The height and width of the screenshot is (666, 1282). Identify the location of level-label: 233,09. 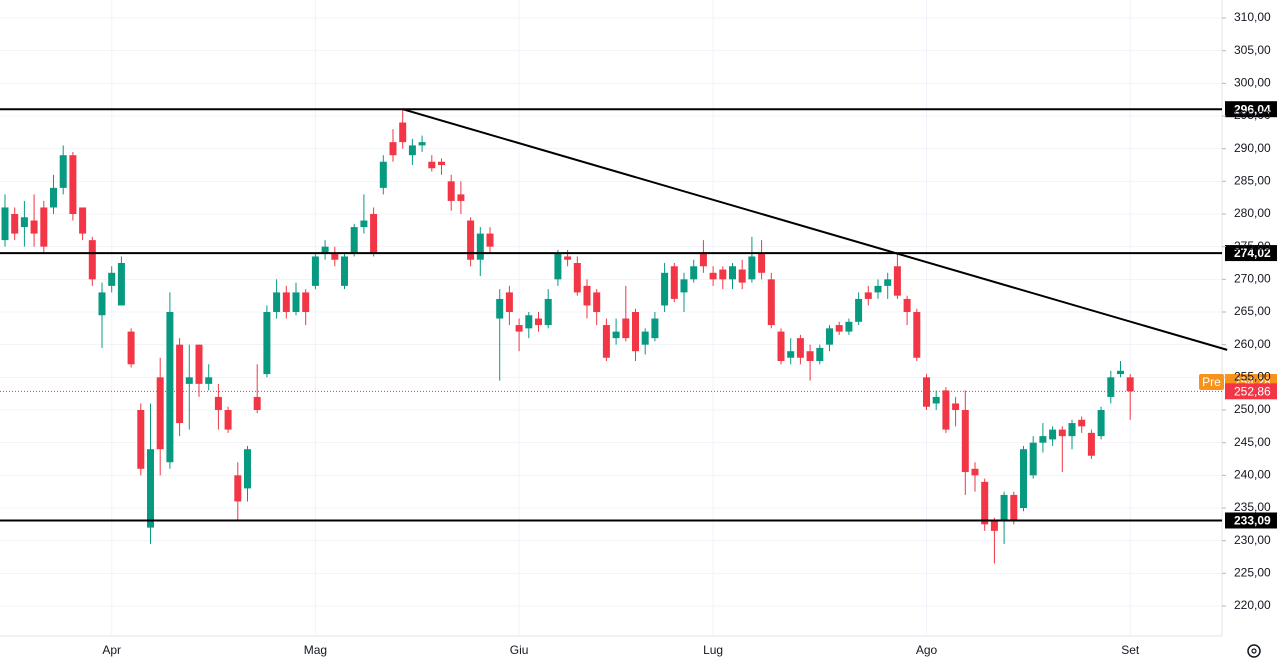
(1252, 521).